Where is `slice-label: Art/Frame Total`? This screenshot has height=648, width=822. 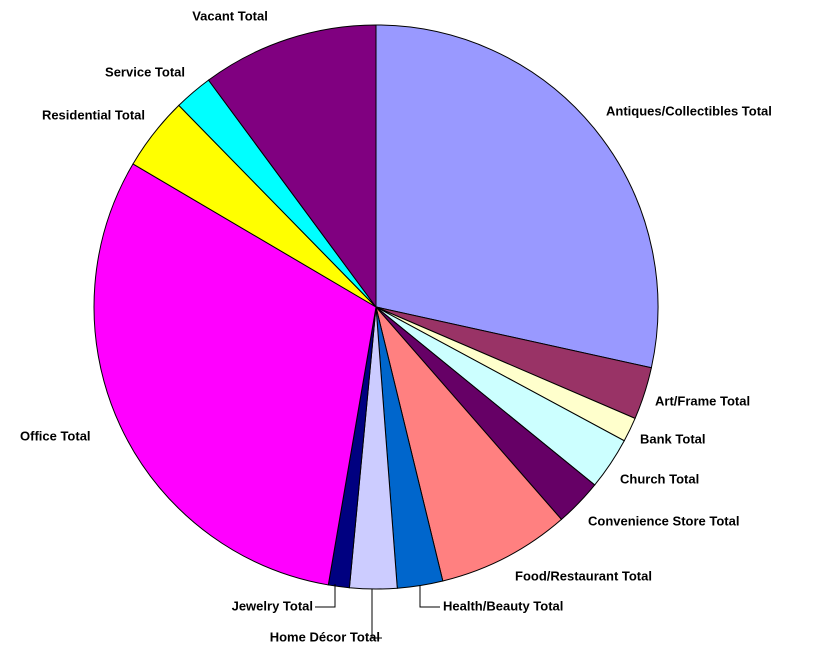
slice-label: Art/Frame Total is located at coordinates (702, 400).